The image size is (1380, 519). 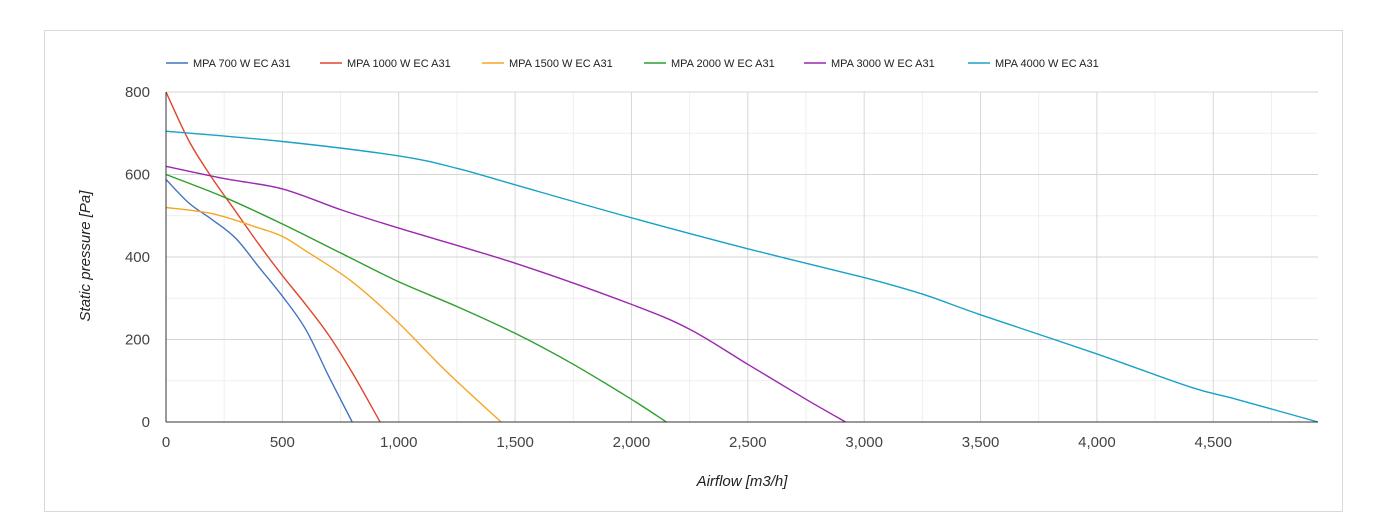 I want to click on y-tick-label: 0, so click(x=146, y=422).